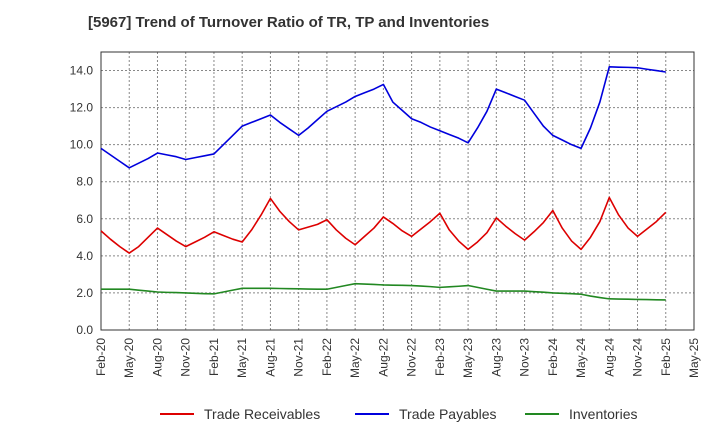 The width and height of the screenshot is (720, 440). What do you see at coordinates (82, 71) in the screenshot?
I see `y-tick-label: 14.0` at bounding box center [82, 71].